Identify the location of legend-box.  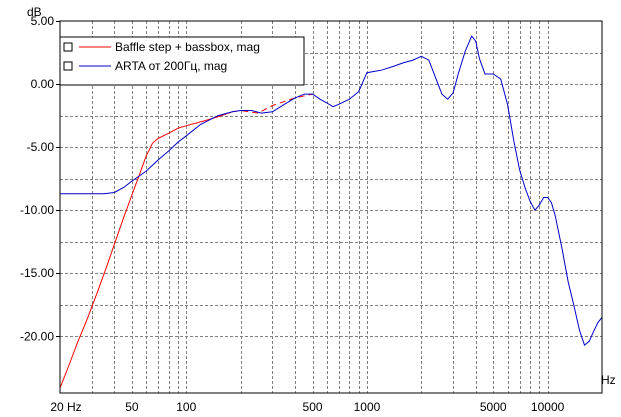
(182, 61).